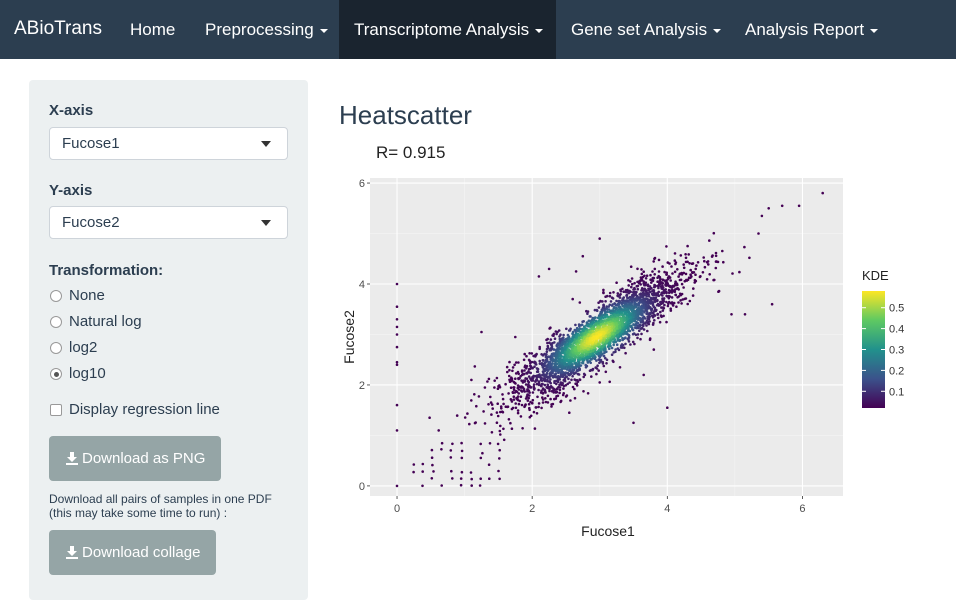  What do you see at coordinates (811, 29) in the screenshot?
I see `nav-analysis-report: Analysis Report` at bounding box center [811, 29].